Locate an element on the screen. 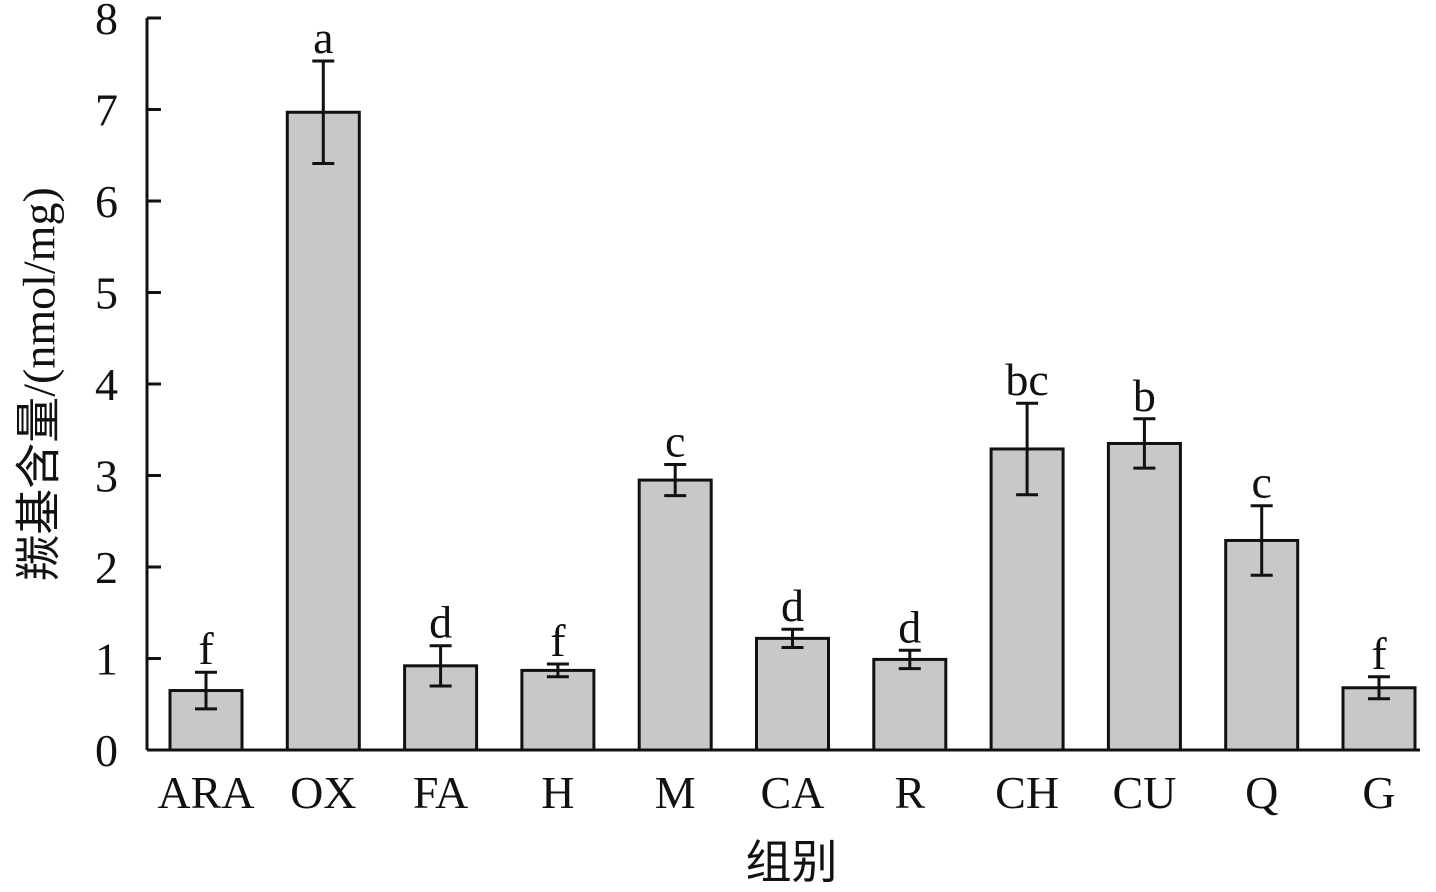 This screenshot has width=1436, height=892. x-tick-label-cu: CU is located at coordinates (1144, 792).